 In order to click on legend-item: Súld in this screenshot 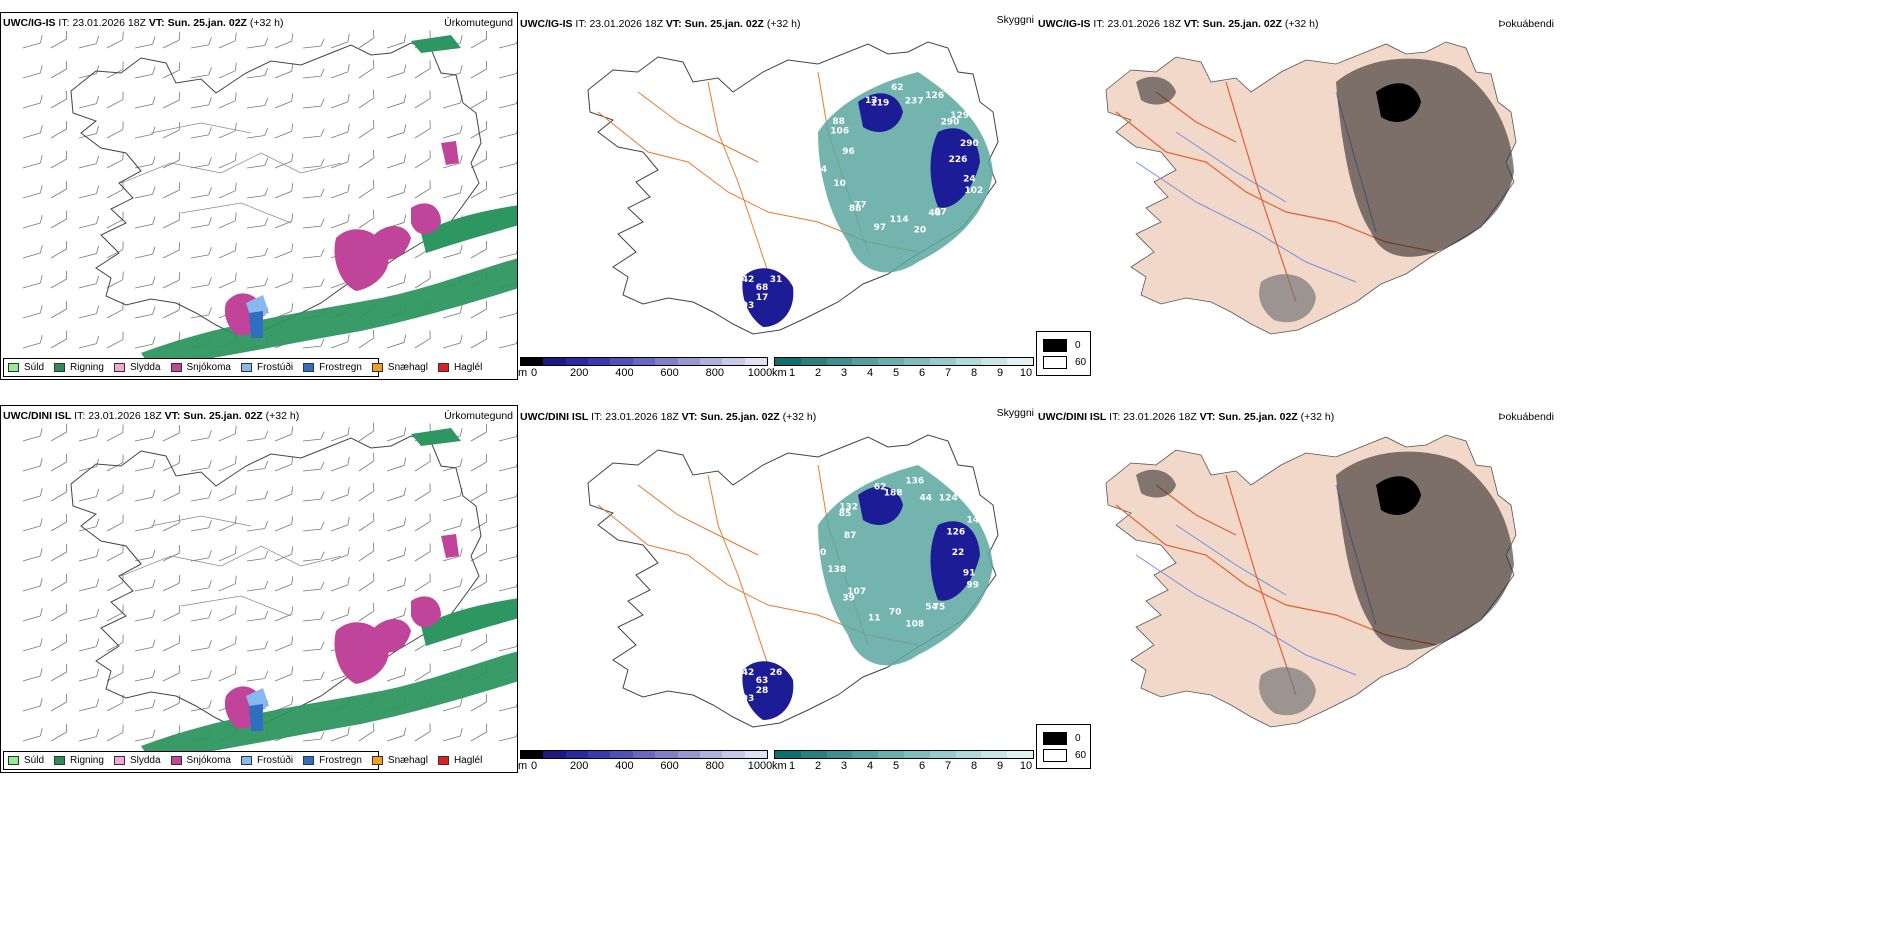, I will do `click(26, 367)`.